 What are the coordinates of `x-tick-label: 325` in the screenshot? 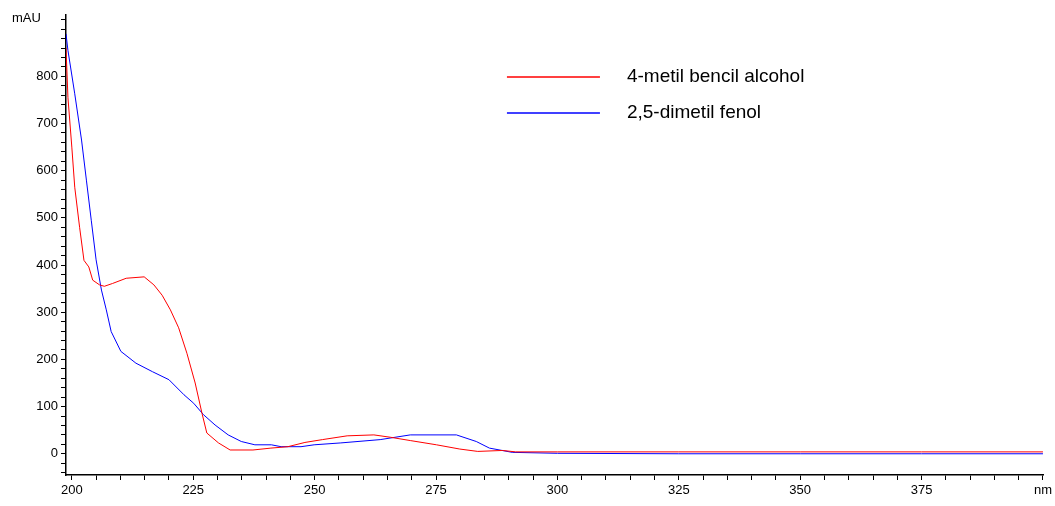 It's located at (678, 490).